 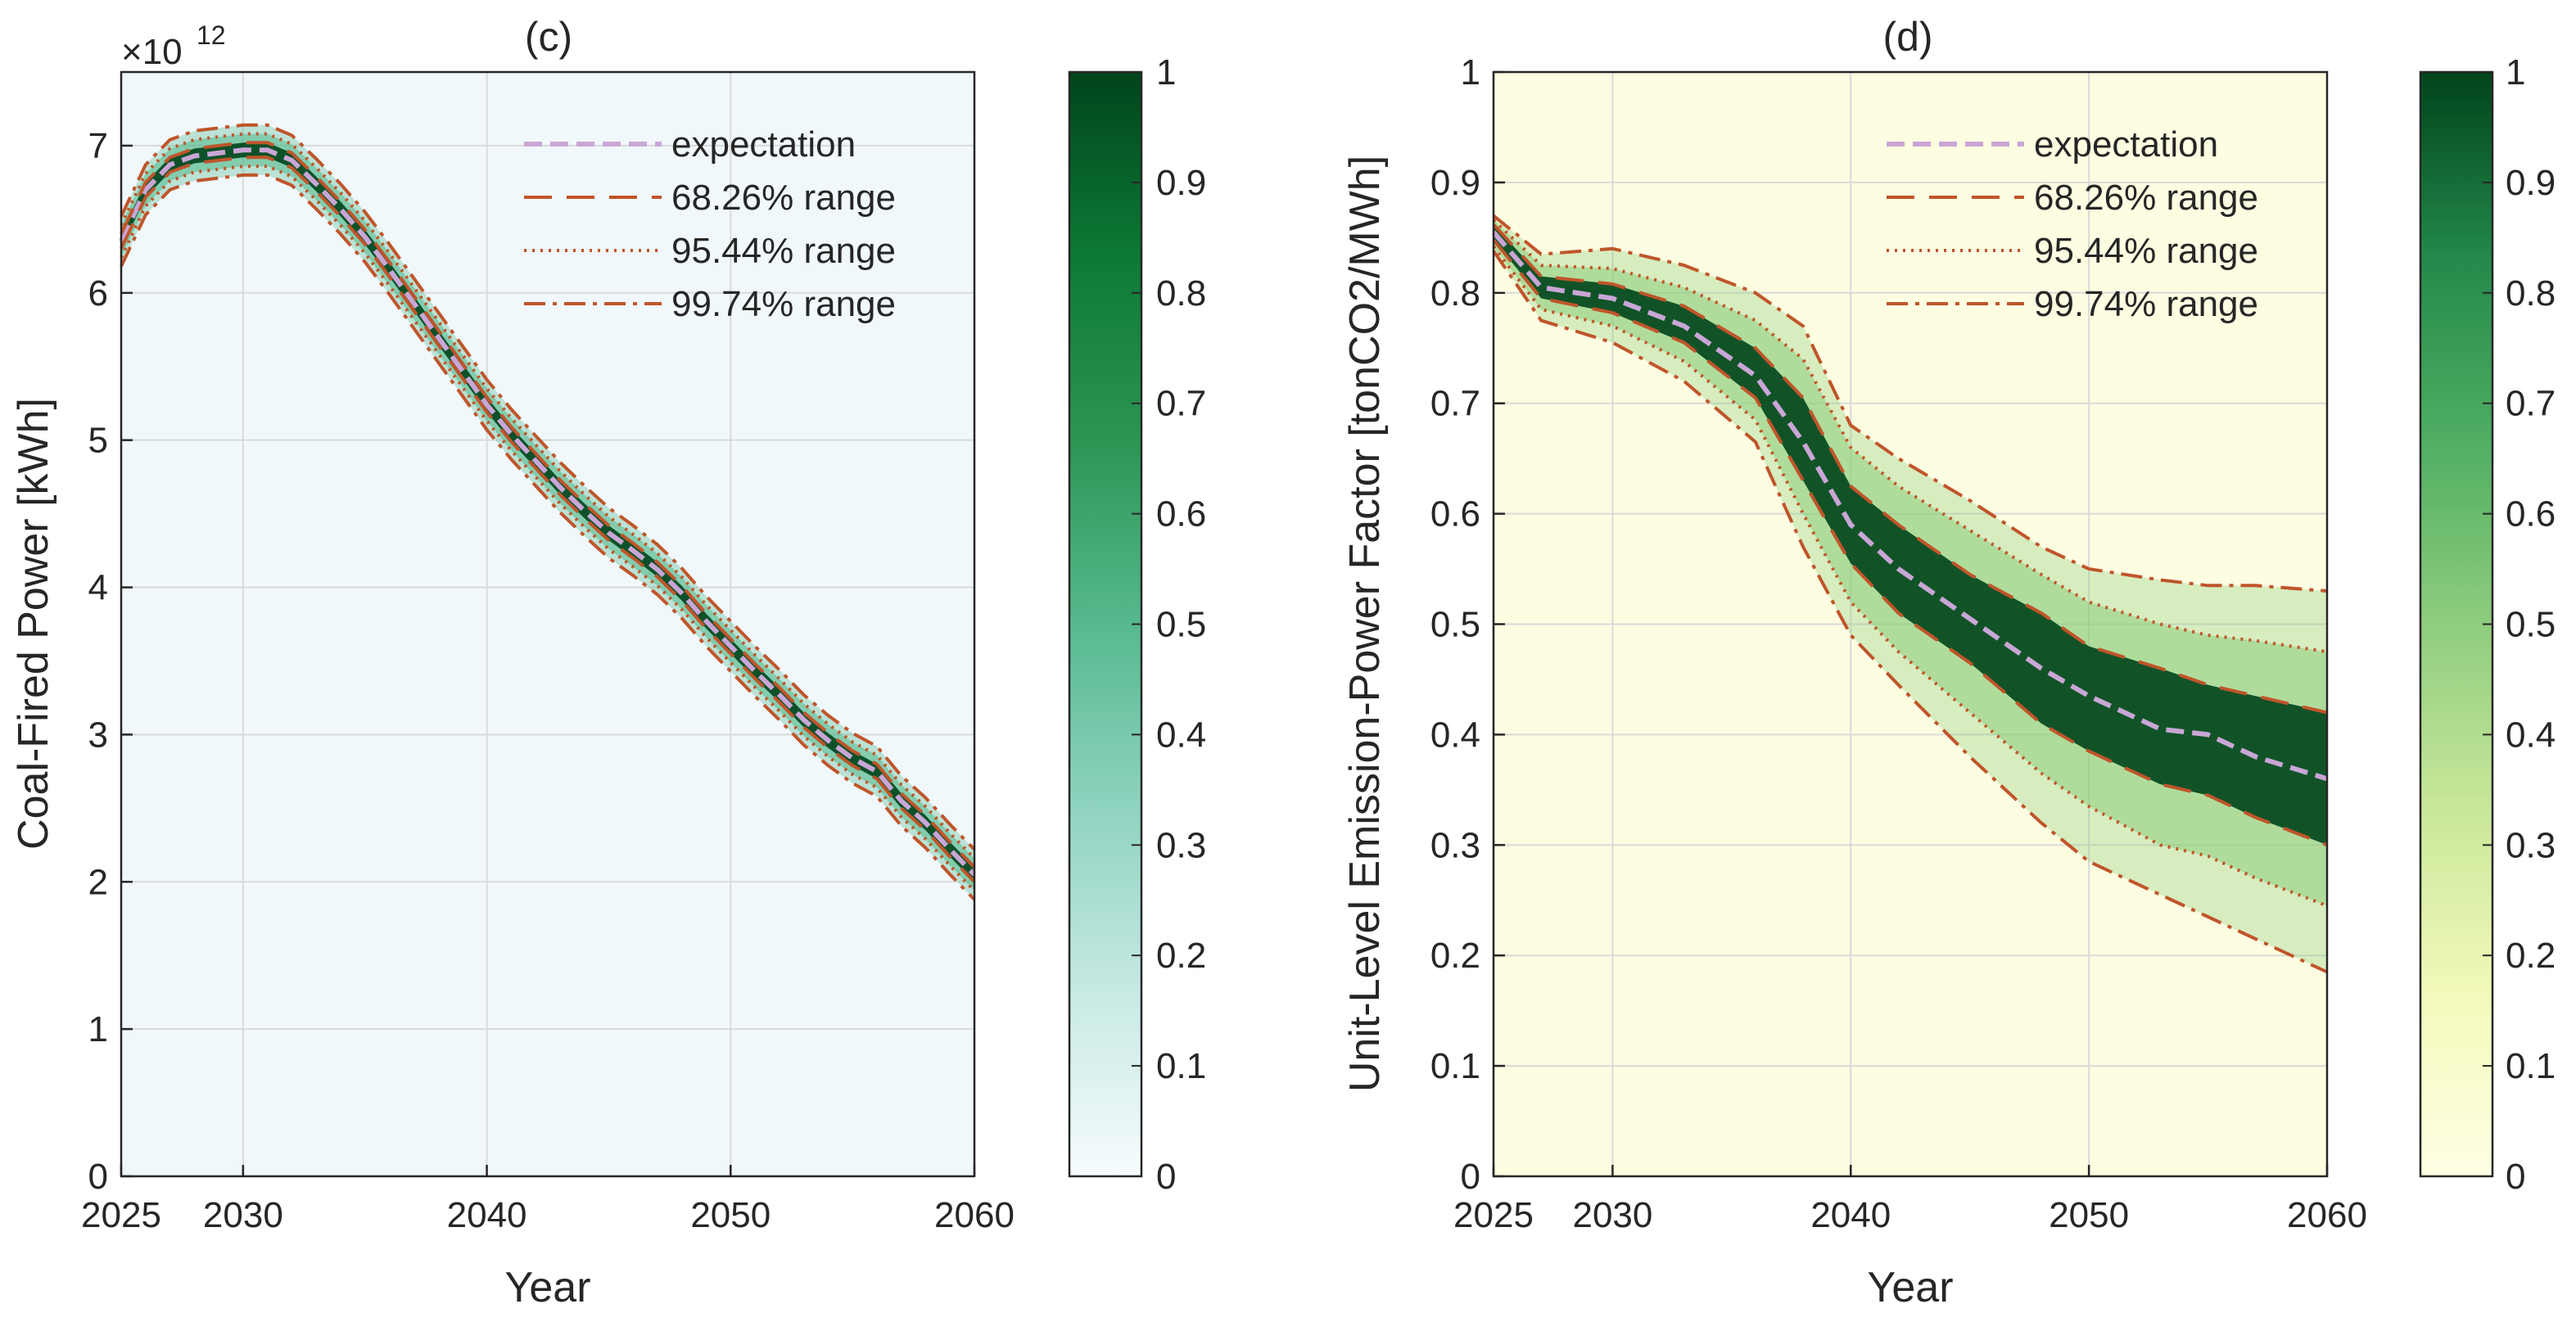 What do you see at coordinates (2089, 1215) in the screenshot?
I see `chart-d-xtick-label: 2050` at bounding box center [2089, 1215].